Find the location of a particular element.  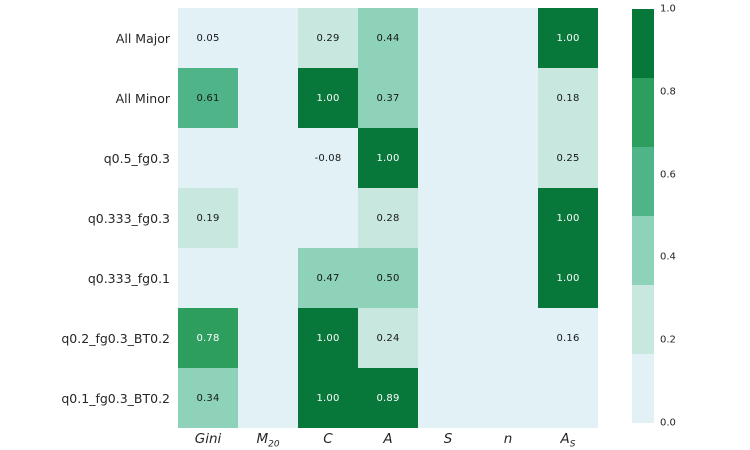

col-label: AS is located at coordinates (568, 440).